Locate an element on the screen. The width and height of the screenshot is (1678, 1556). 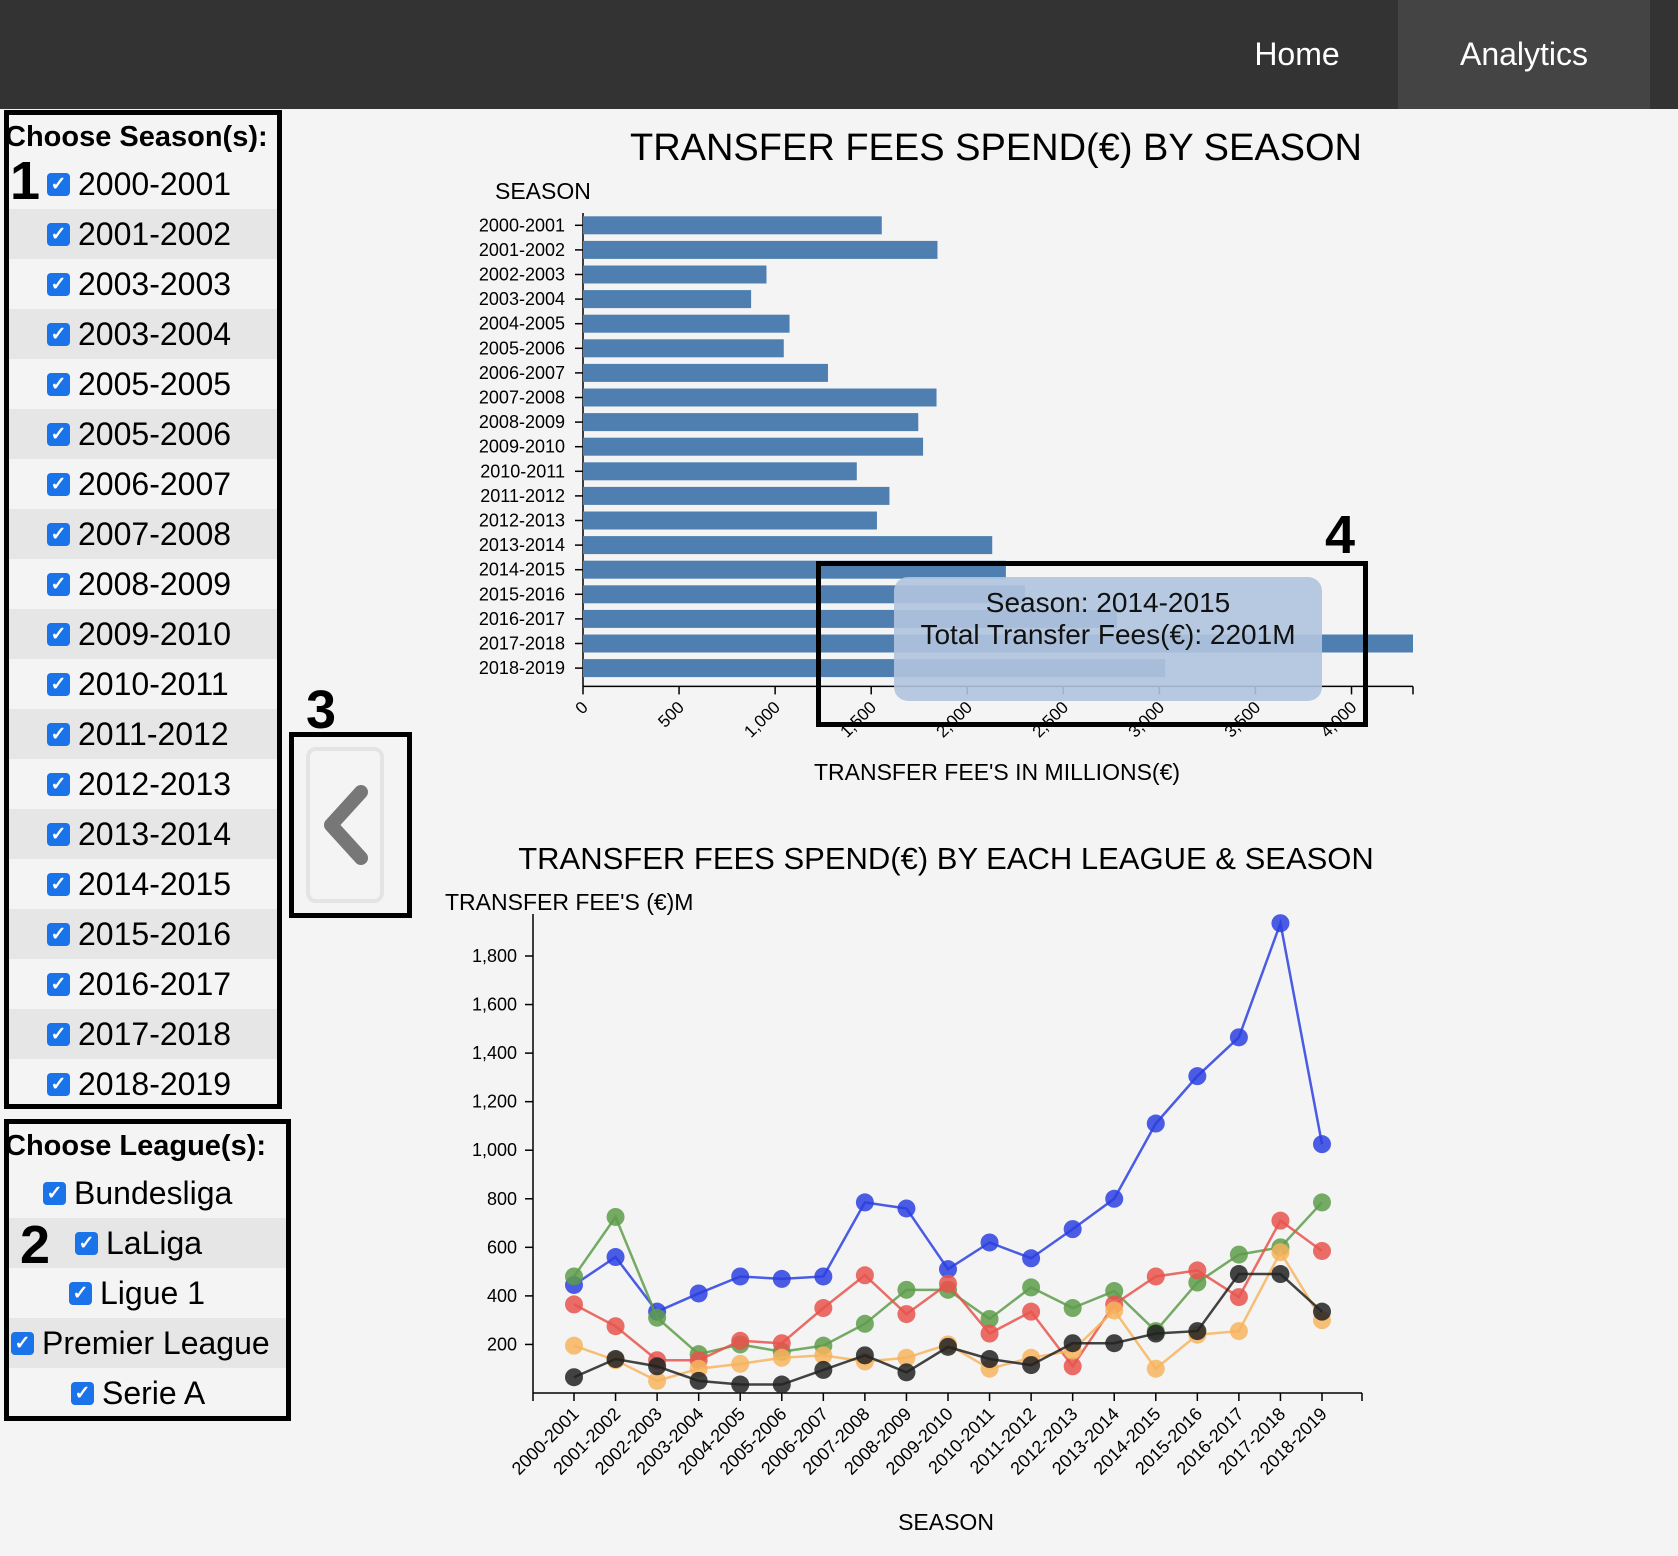
season-option-row: ✓ 2003-2004 is located at coordinates (143, 334).